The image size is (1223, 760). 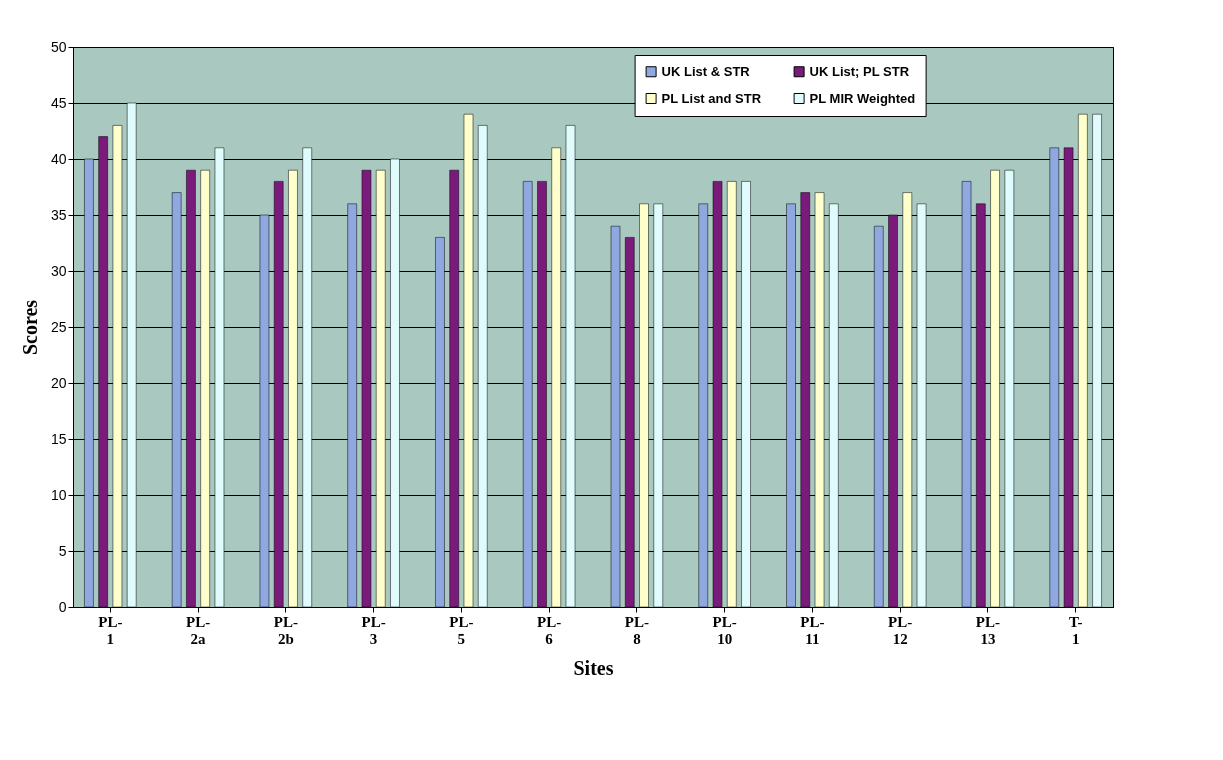 I want to click on y-tick-label: 10, so click(x=58, y=494).